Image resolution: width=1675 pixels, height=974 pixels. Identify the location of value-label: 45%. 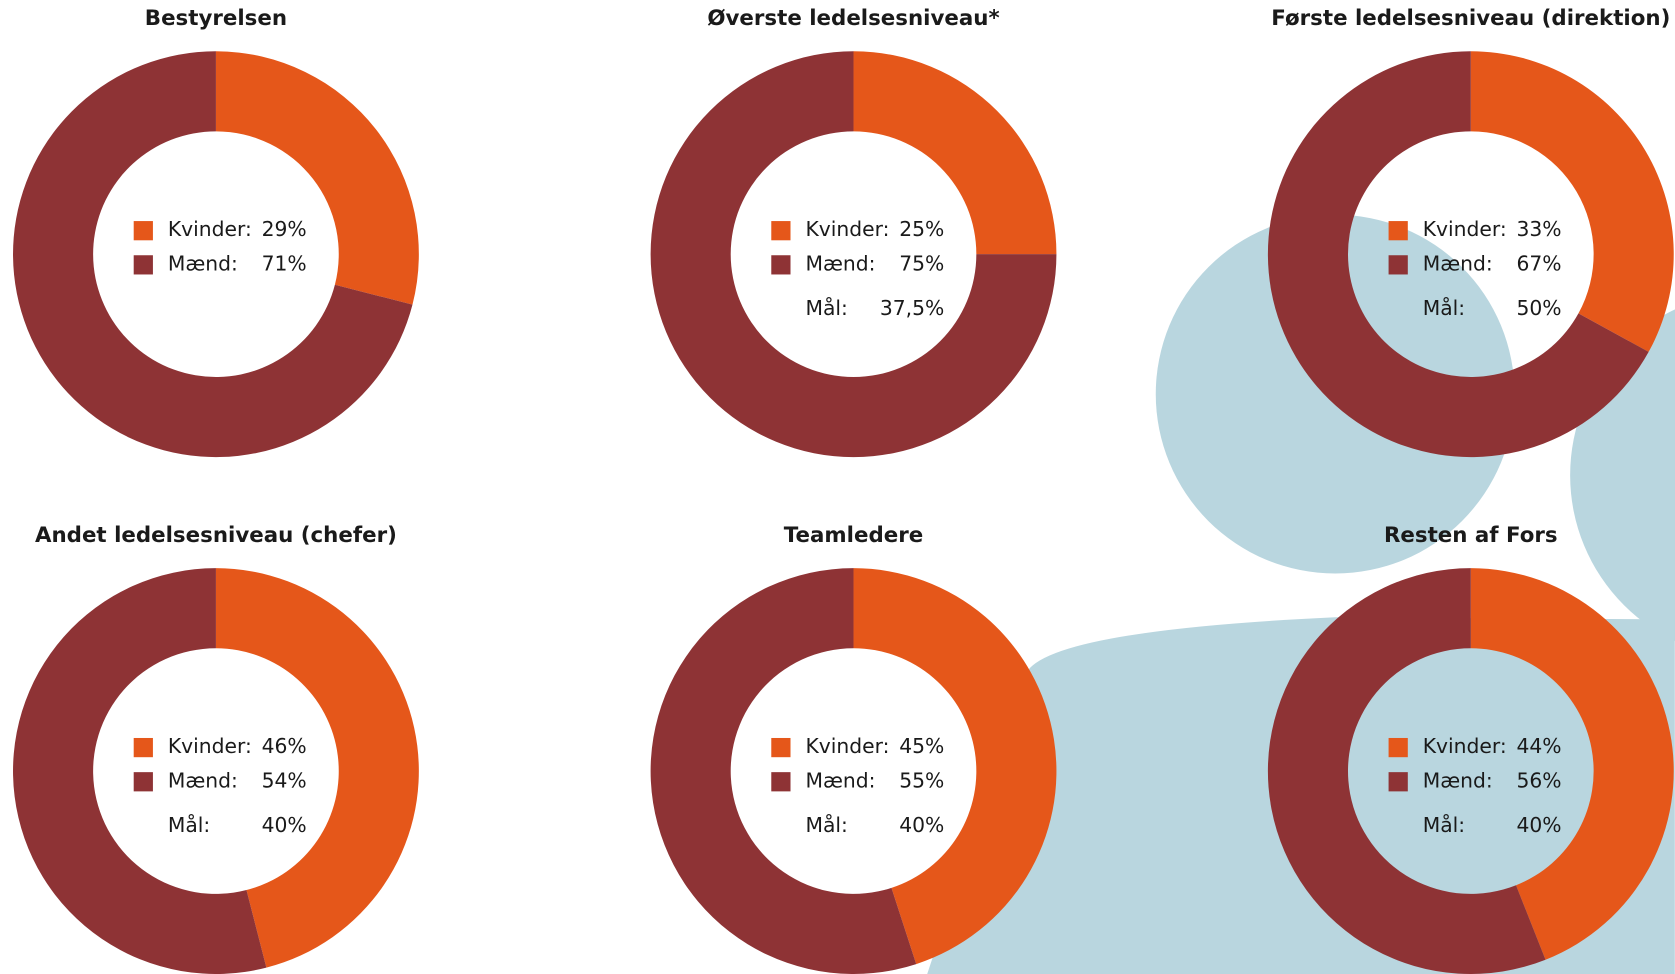
(921, 746).